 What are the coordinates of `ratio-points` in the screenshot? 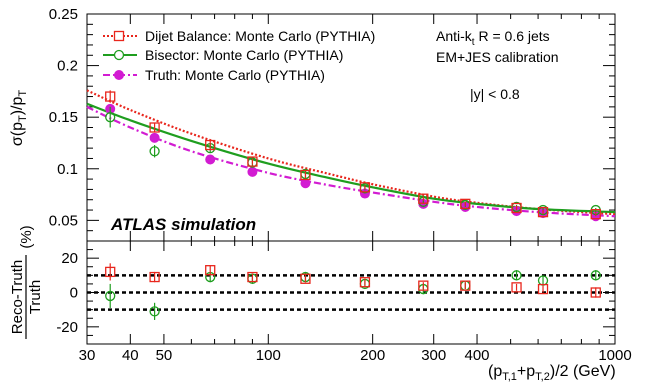 It's located at (353, 291).